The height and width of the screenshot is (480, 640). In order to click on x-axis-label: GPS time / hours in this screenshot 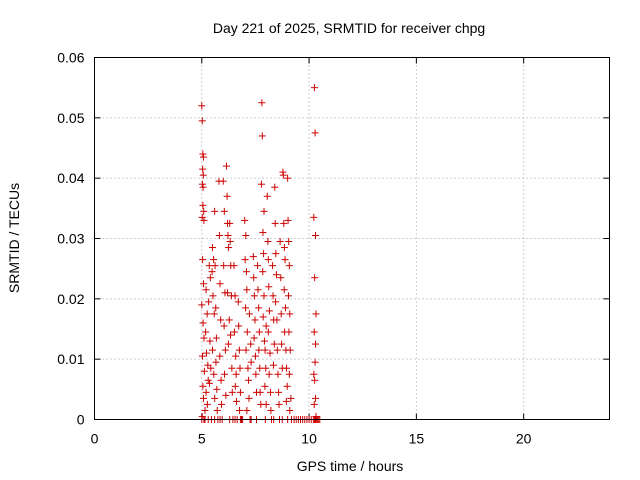, I will do `click(350, 466)`.